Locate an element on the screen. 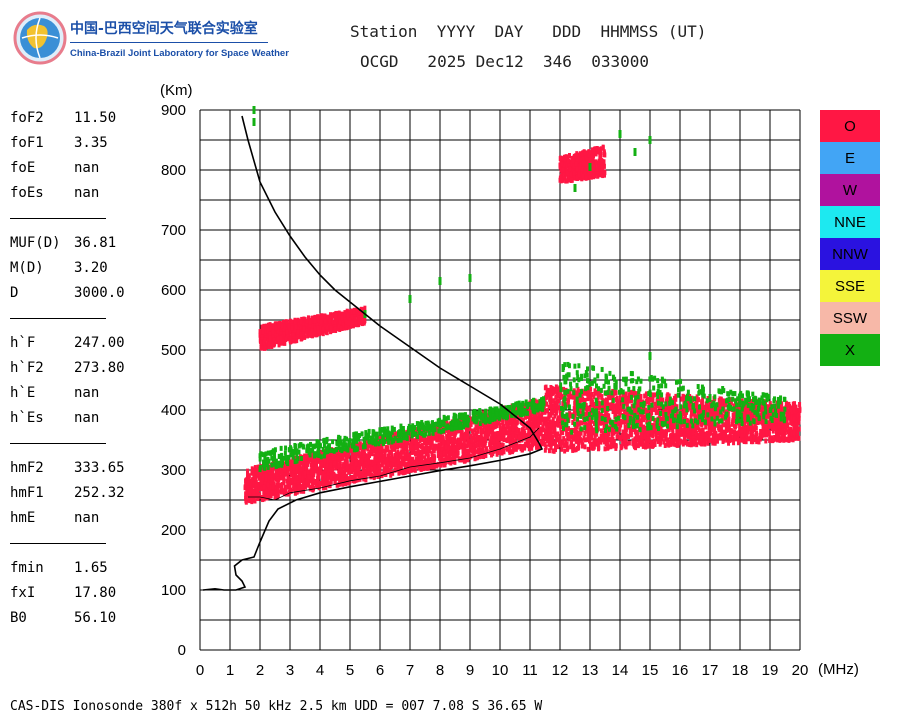 The image size is (900, 720). param-row: foE nan is located at coordinates (65, 170).